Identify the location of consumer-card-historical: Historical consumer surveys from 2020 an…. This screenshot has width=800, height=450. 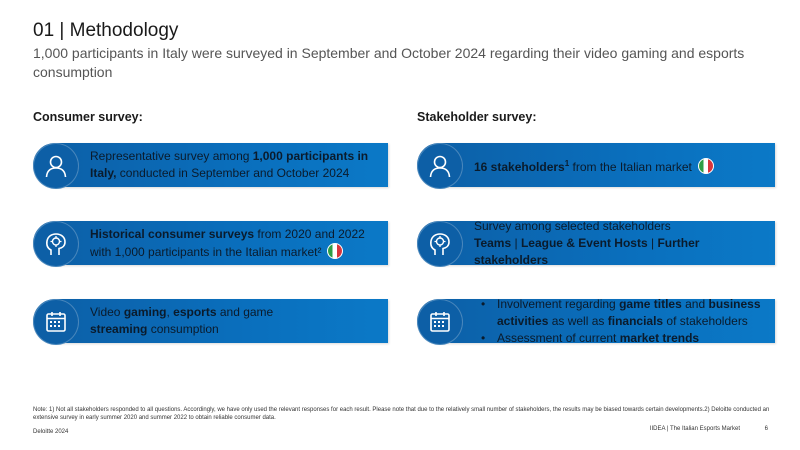
(210, 244).